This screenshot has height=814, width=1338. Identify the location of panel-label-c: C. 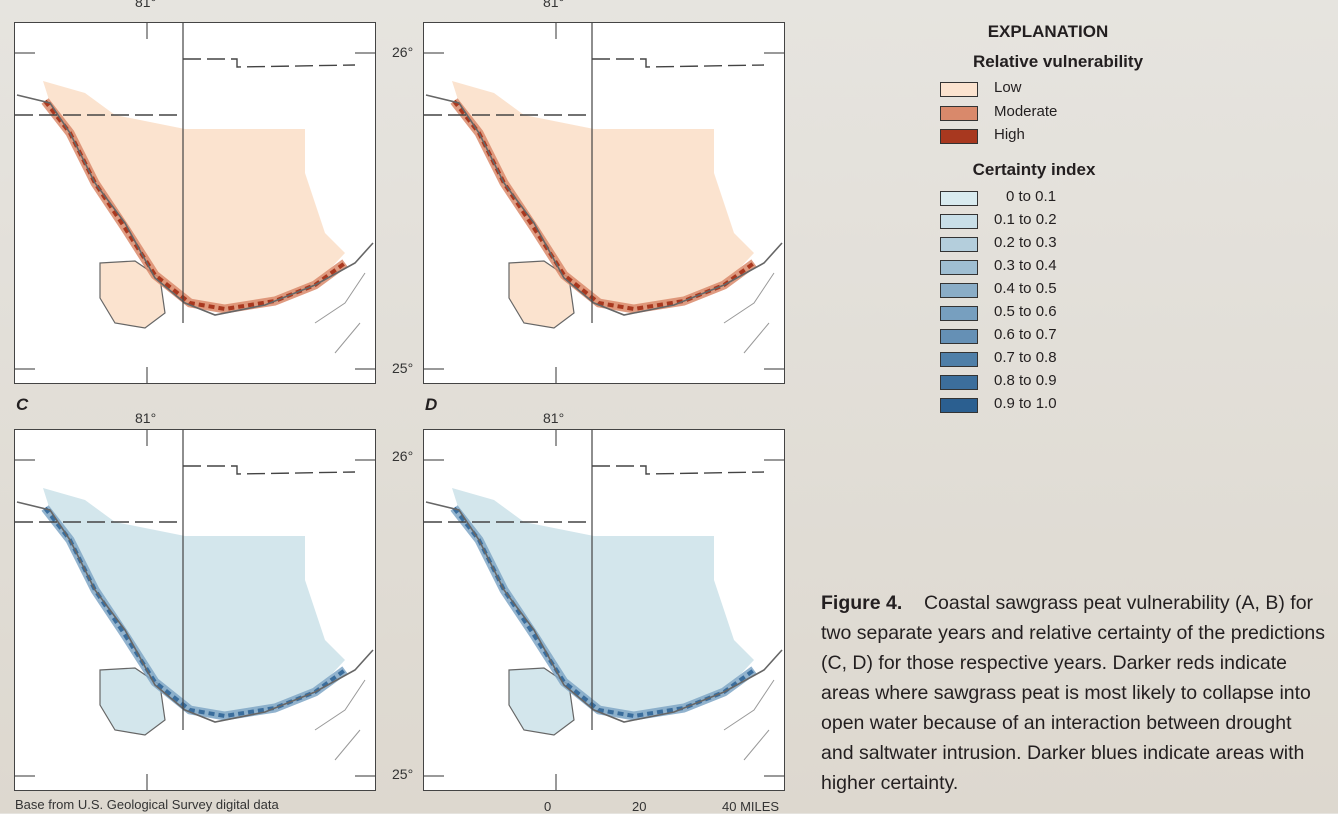
(22, 404).